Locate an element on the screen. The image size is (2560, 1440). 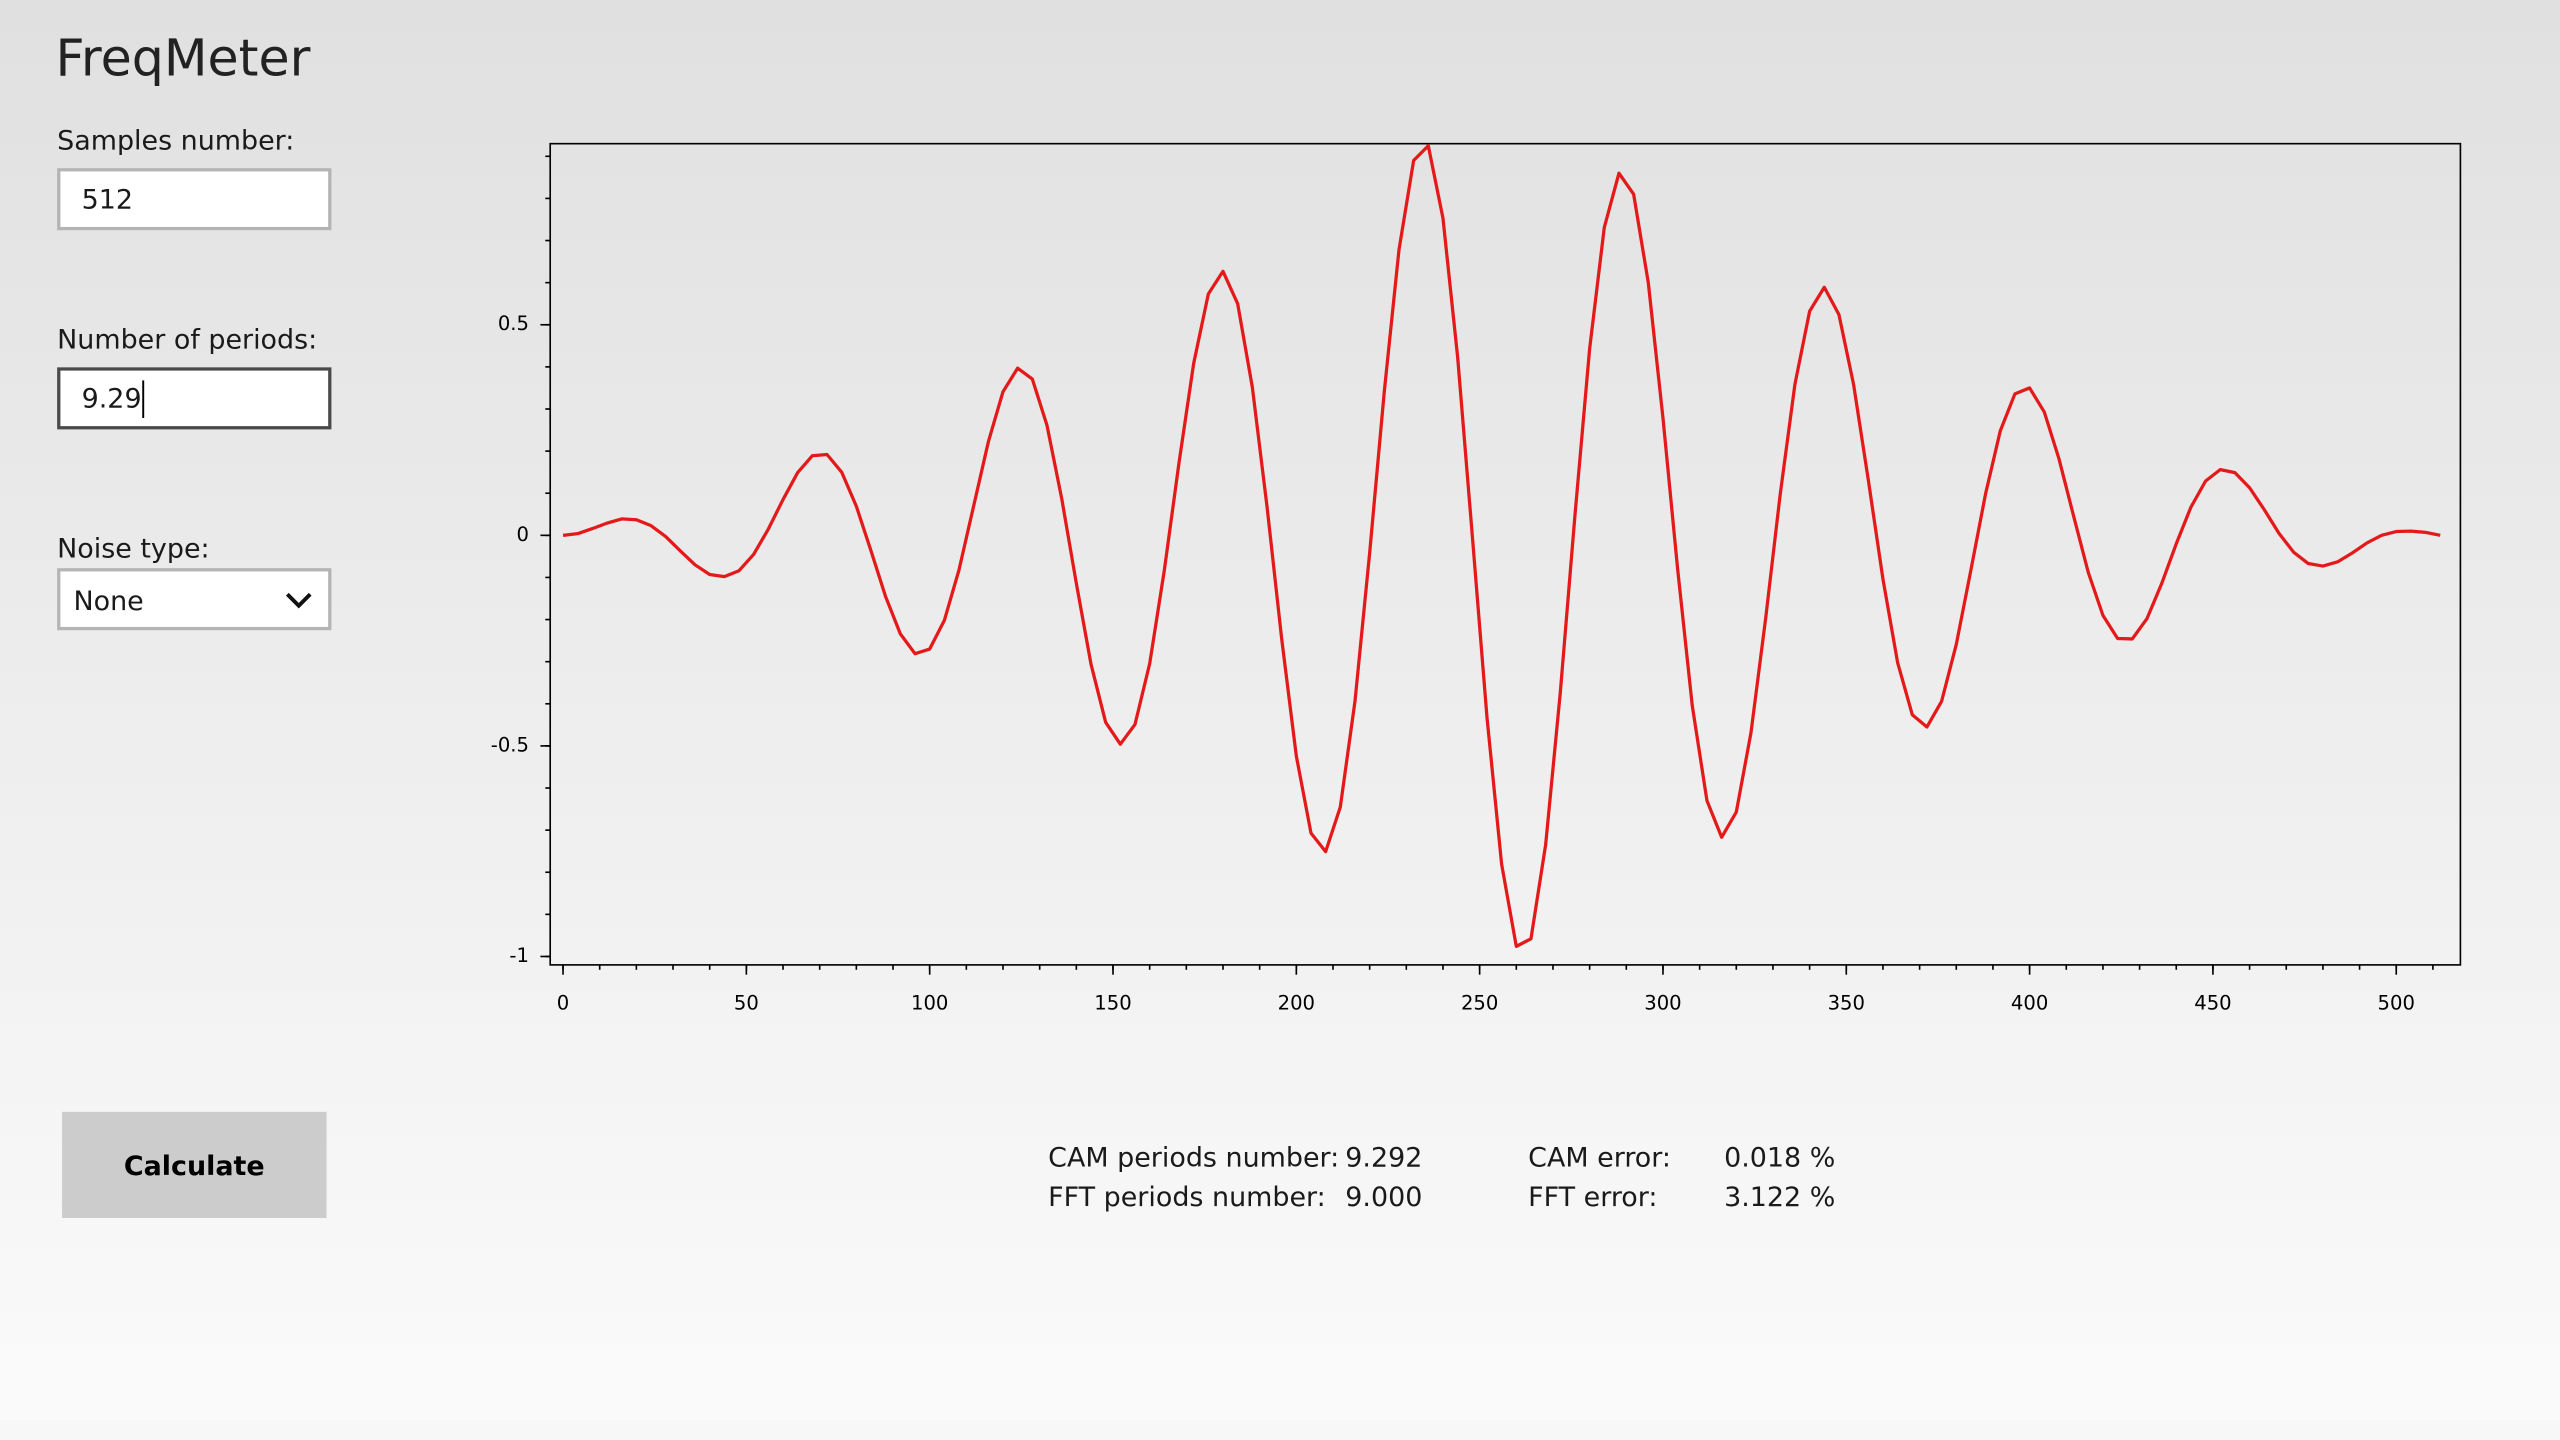
x-tick-label: 500 is located at coordinates (2396, 1003).